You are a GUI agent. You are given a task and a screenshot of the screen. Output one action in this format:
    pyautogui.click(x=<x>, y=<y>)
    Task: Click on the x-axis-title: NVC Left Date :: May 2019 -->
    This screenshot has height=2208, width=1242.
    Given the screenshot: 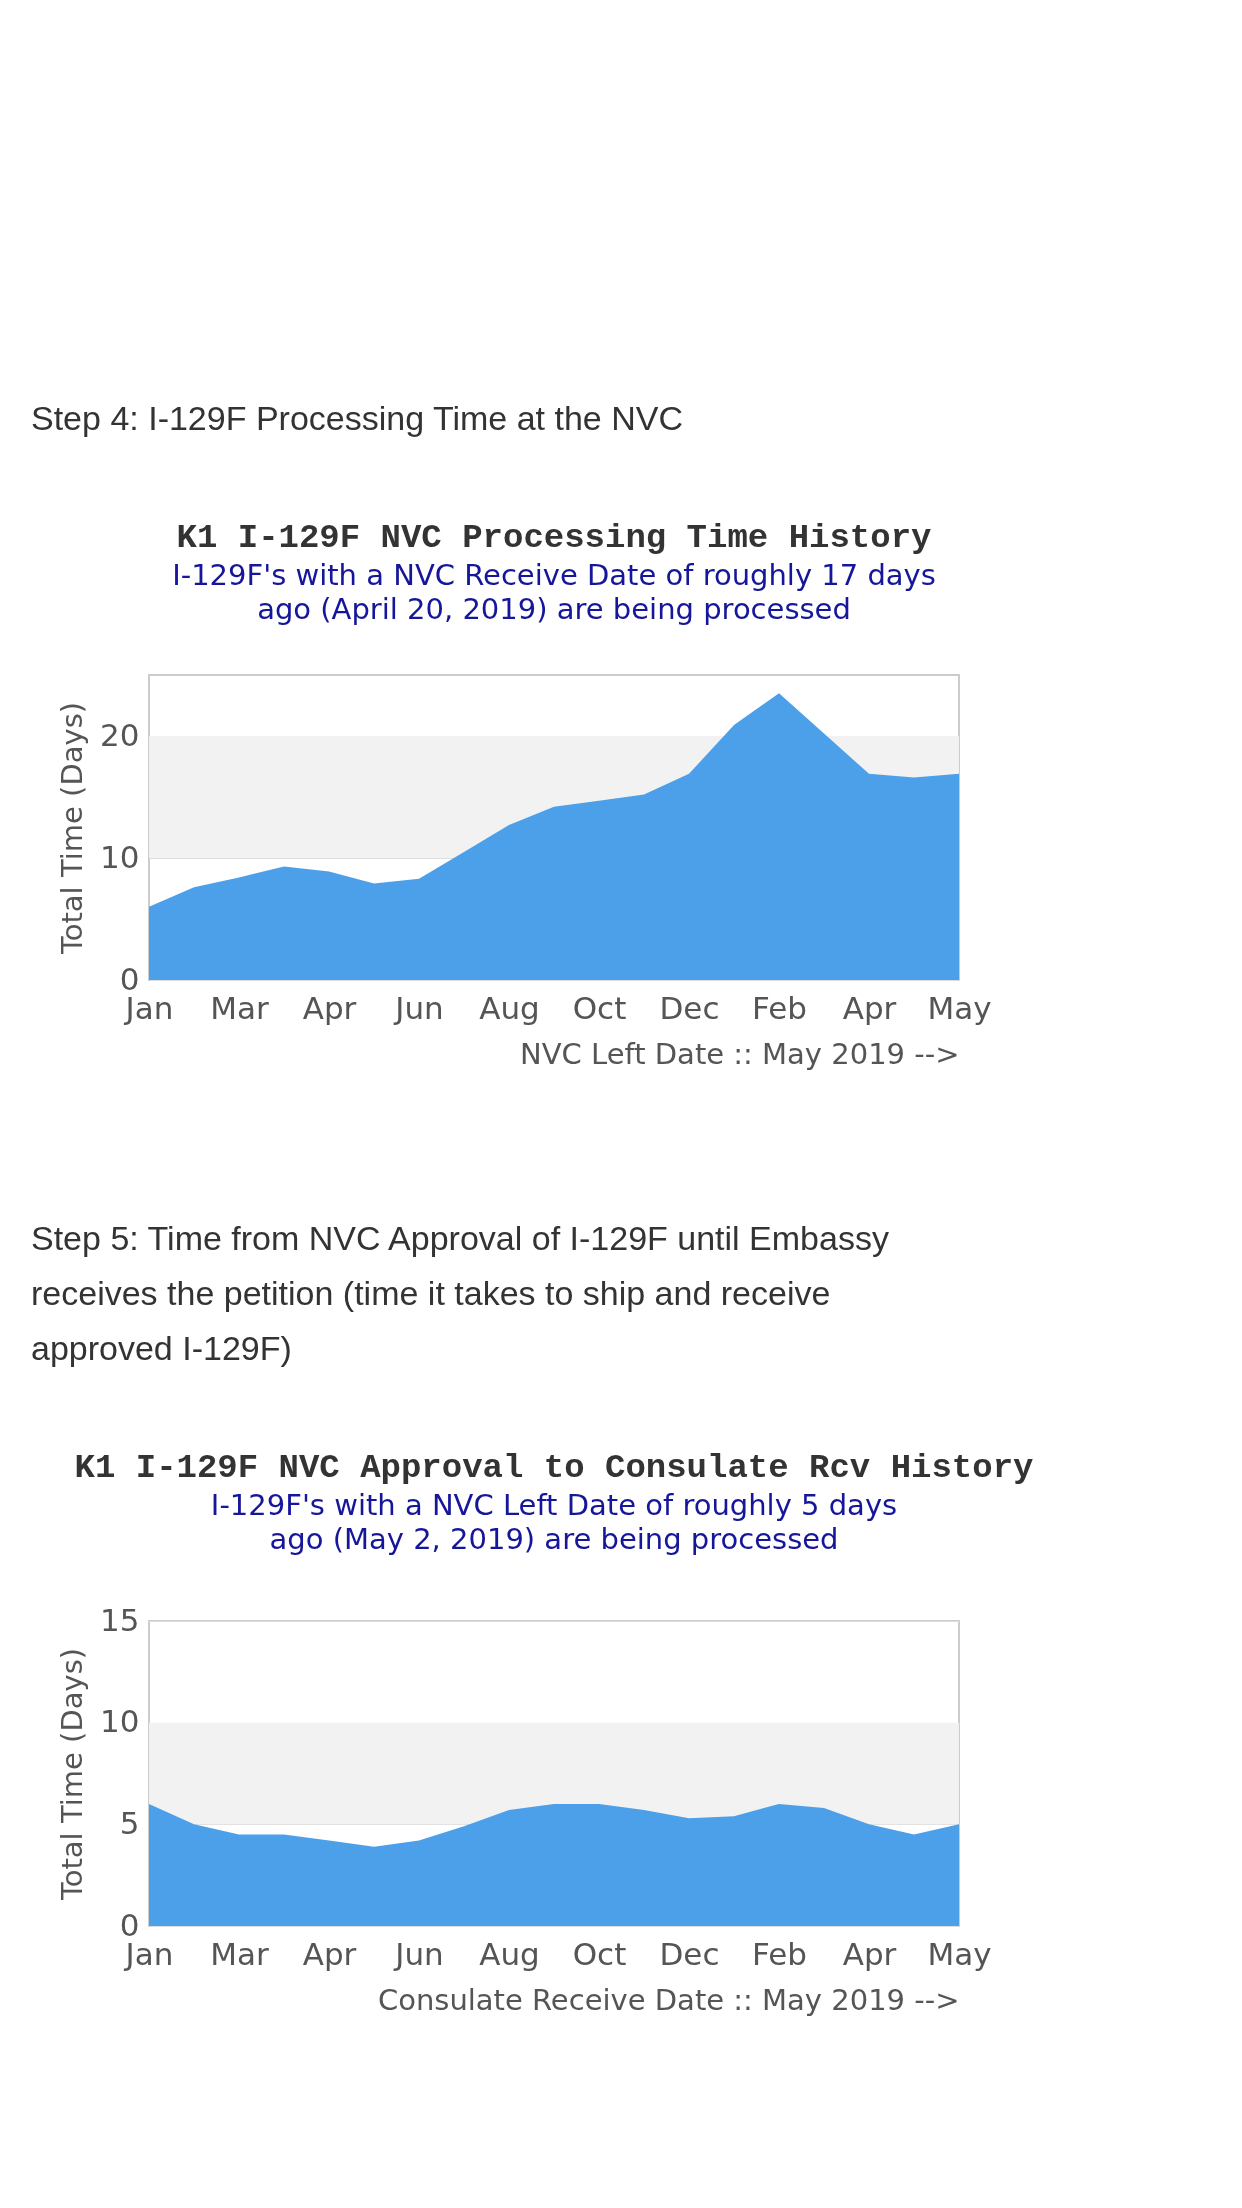 What is the action you would take?
    pyautogui.click(x=740, y=1053)
    